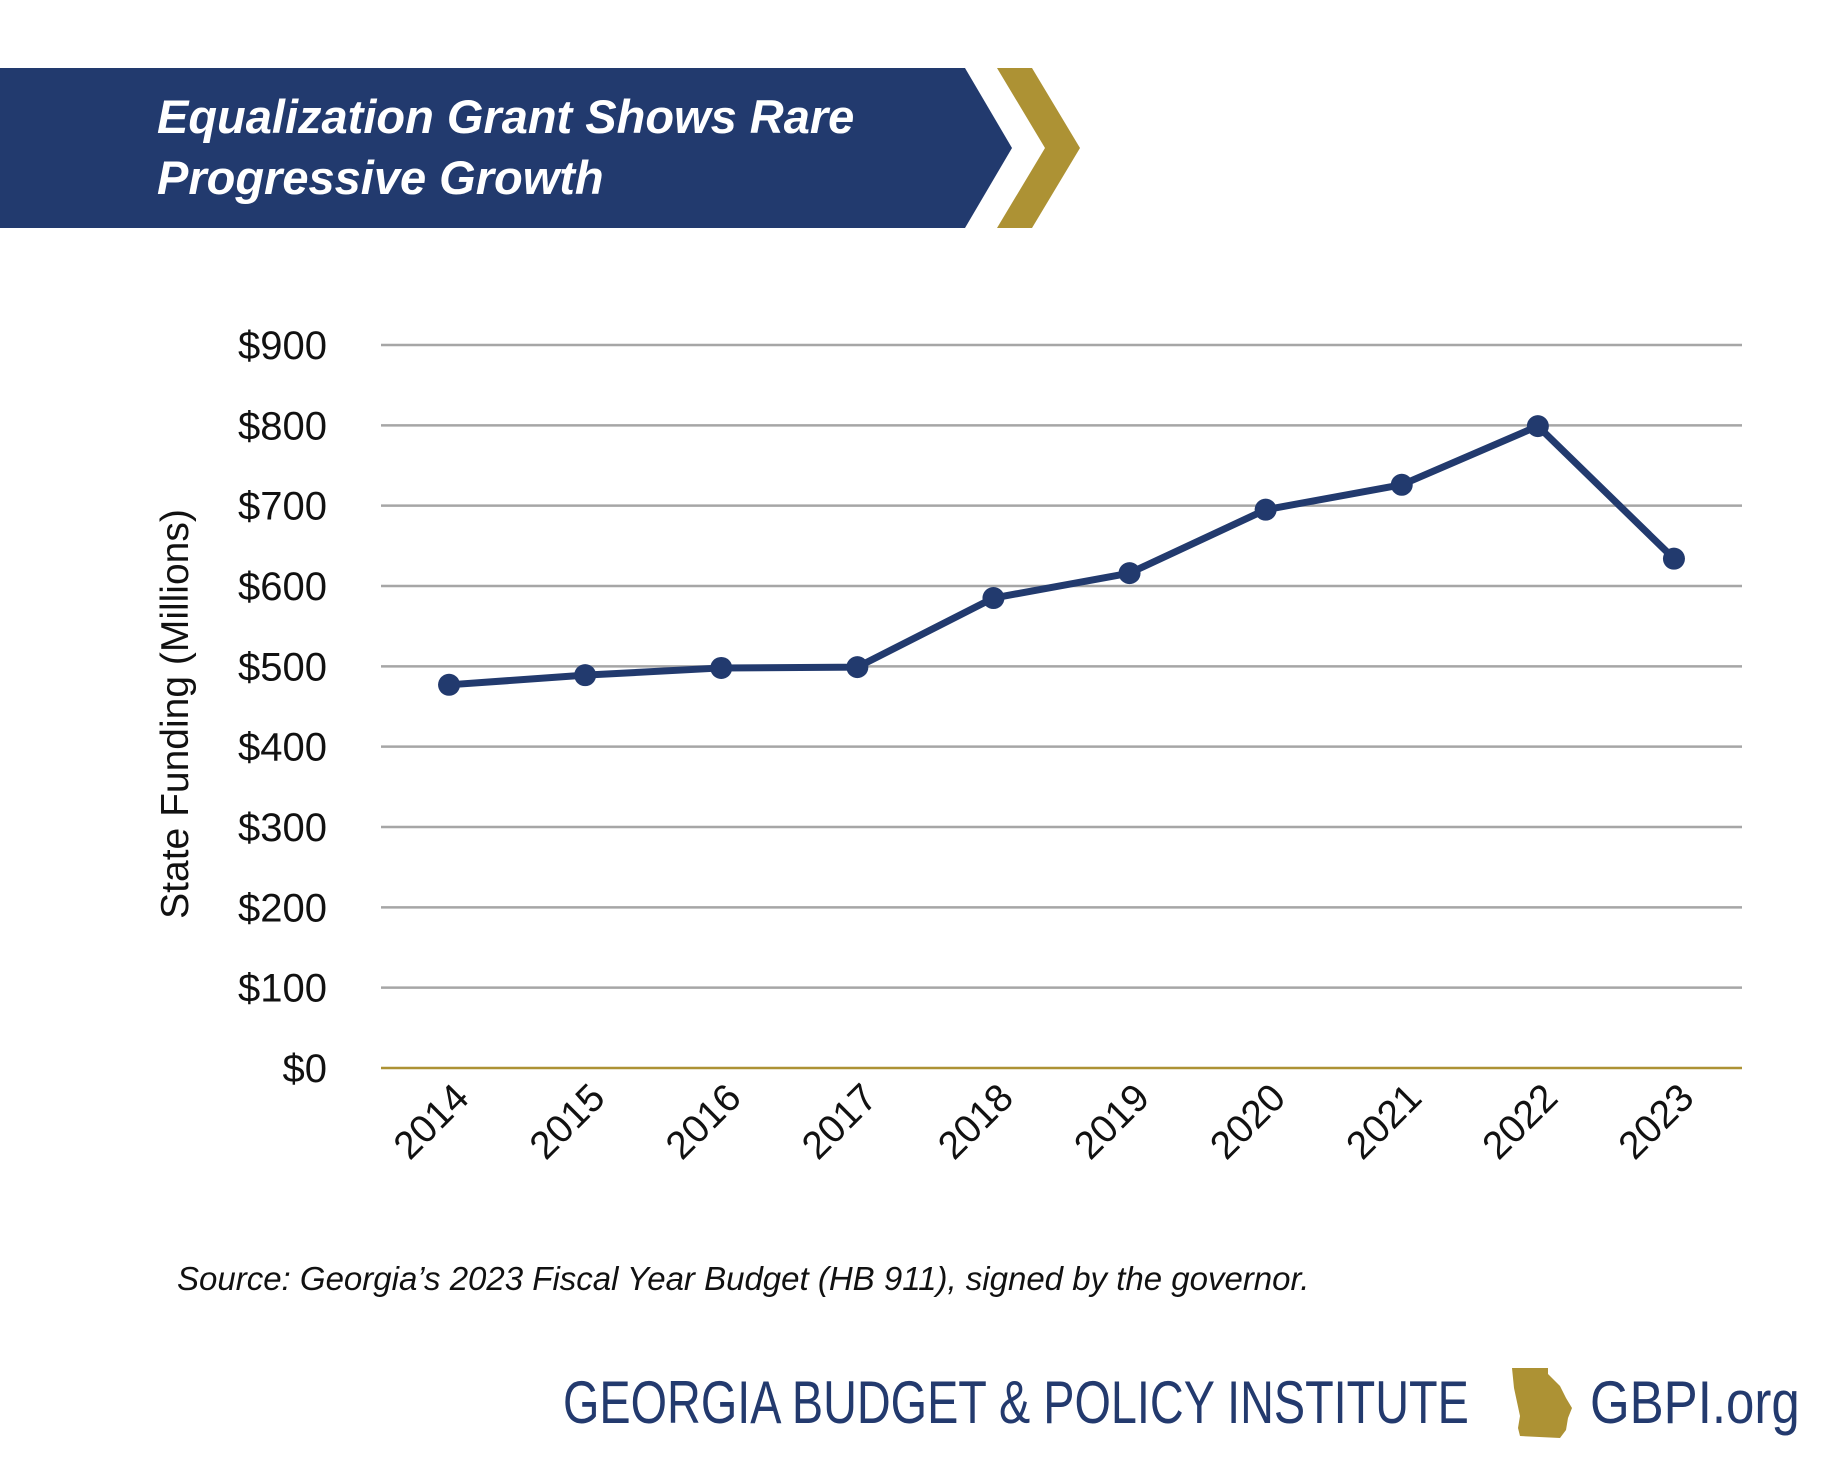  I want to click on y-tick-label: $0, so click(305, 1069).